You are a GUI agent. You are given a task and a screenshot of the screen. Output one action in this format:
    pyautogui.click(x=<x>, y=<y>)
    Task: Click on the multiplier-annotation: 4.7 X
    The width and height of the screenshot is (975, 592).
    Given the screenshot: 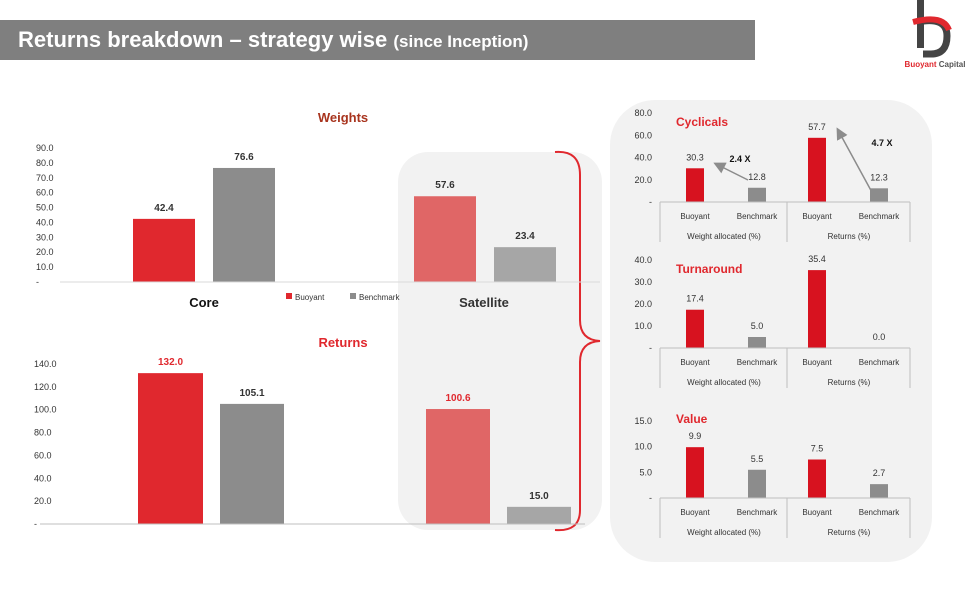 What is the action you would take?
    pyautogui.click(x=881, y=143)
    